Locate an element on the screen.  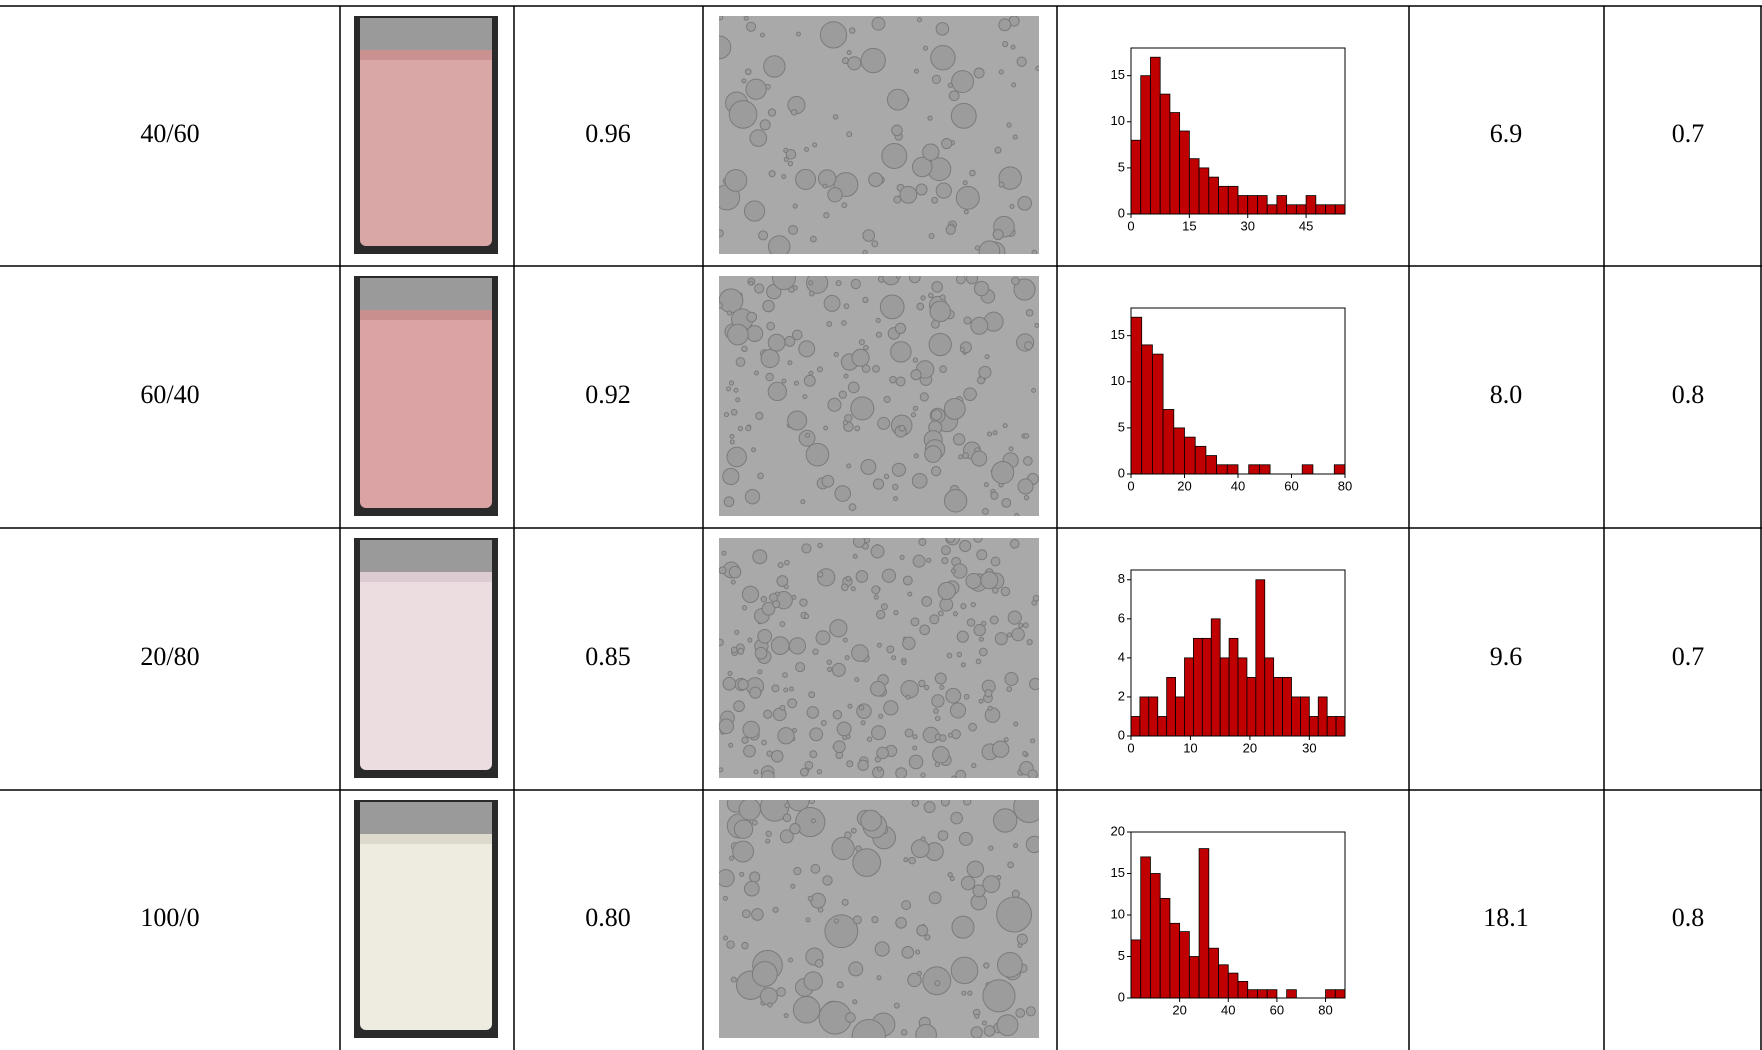
y-tick-label: 20 is located at coordinates (1118, 830).